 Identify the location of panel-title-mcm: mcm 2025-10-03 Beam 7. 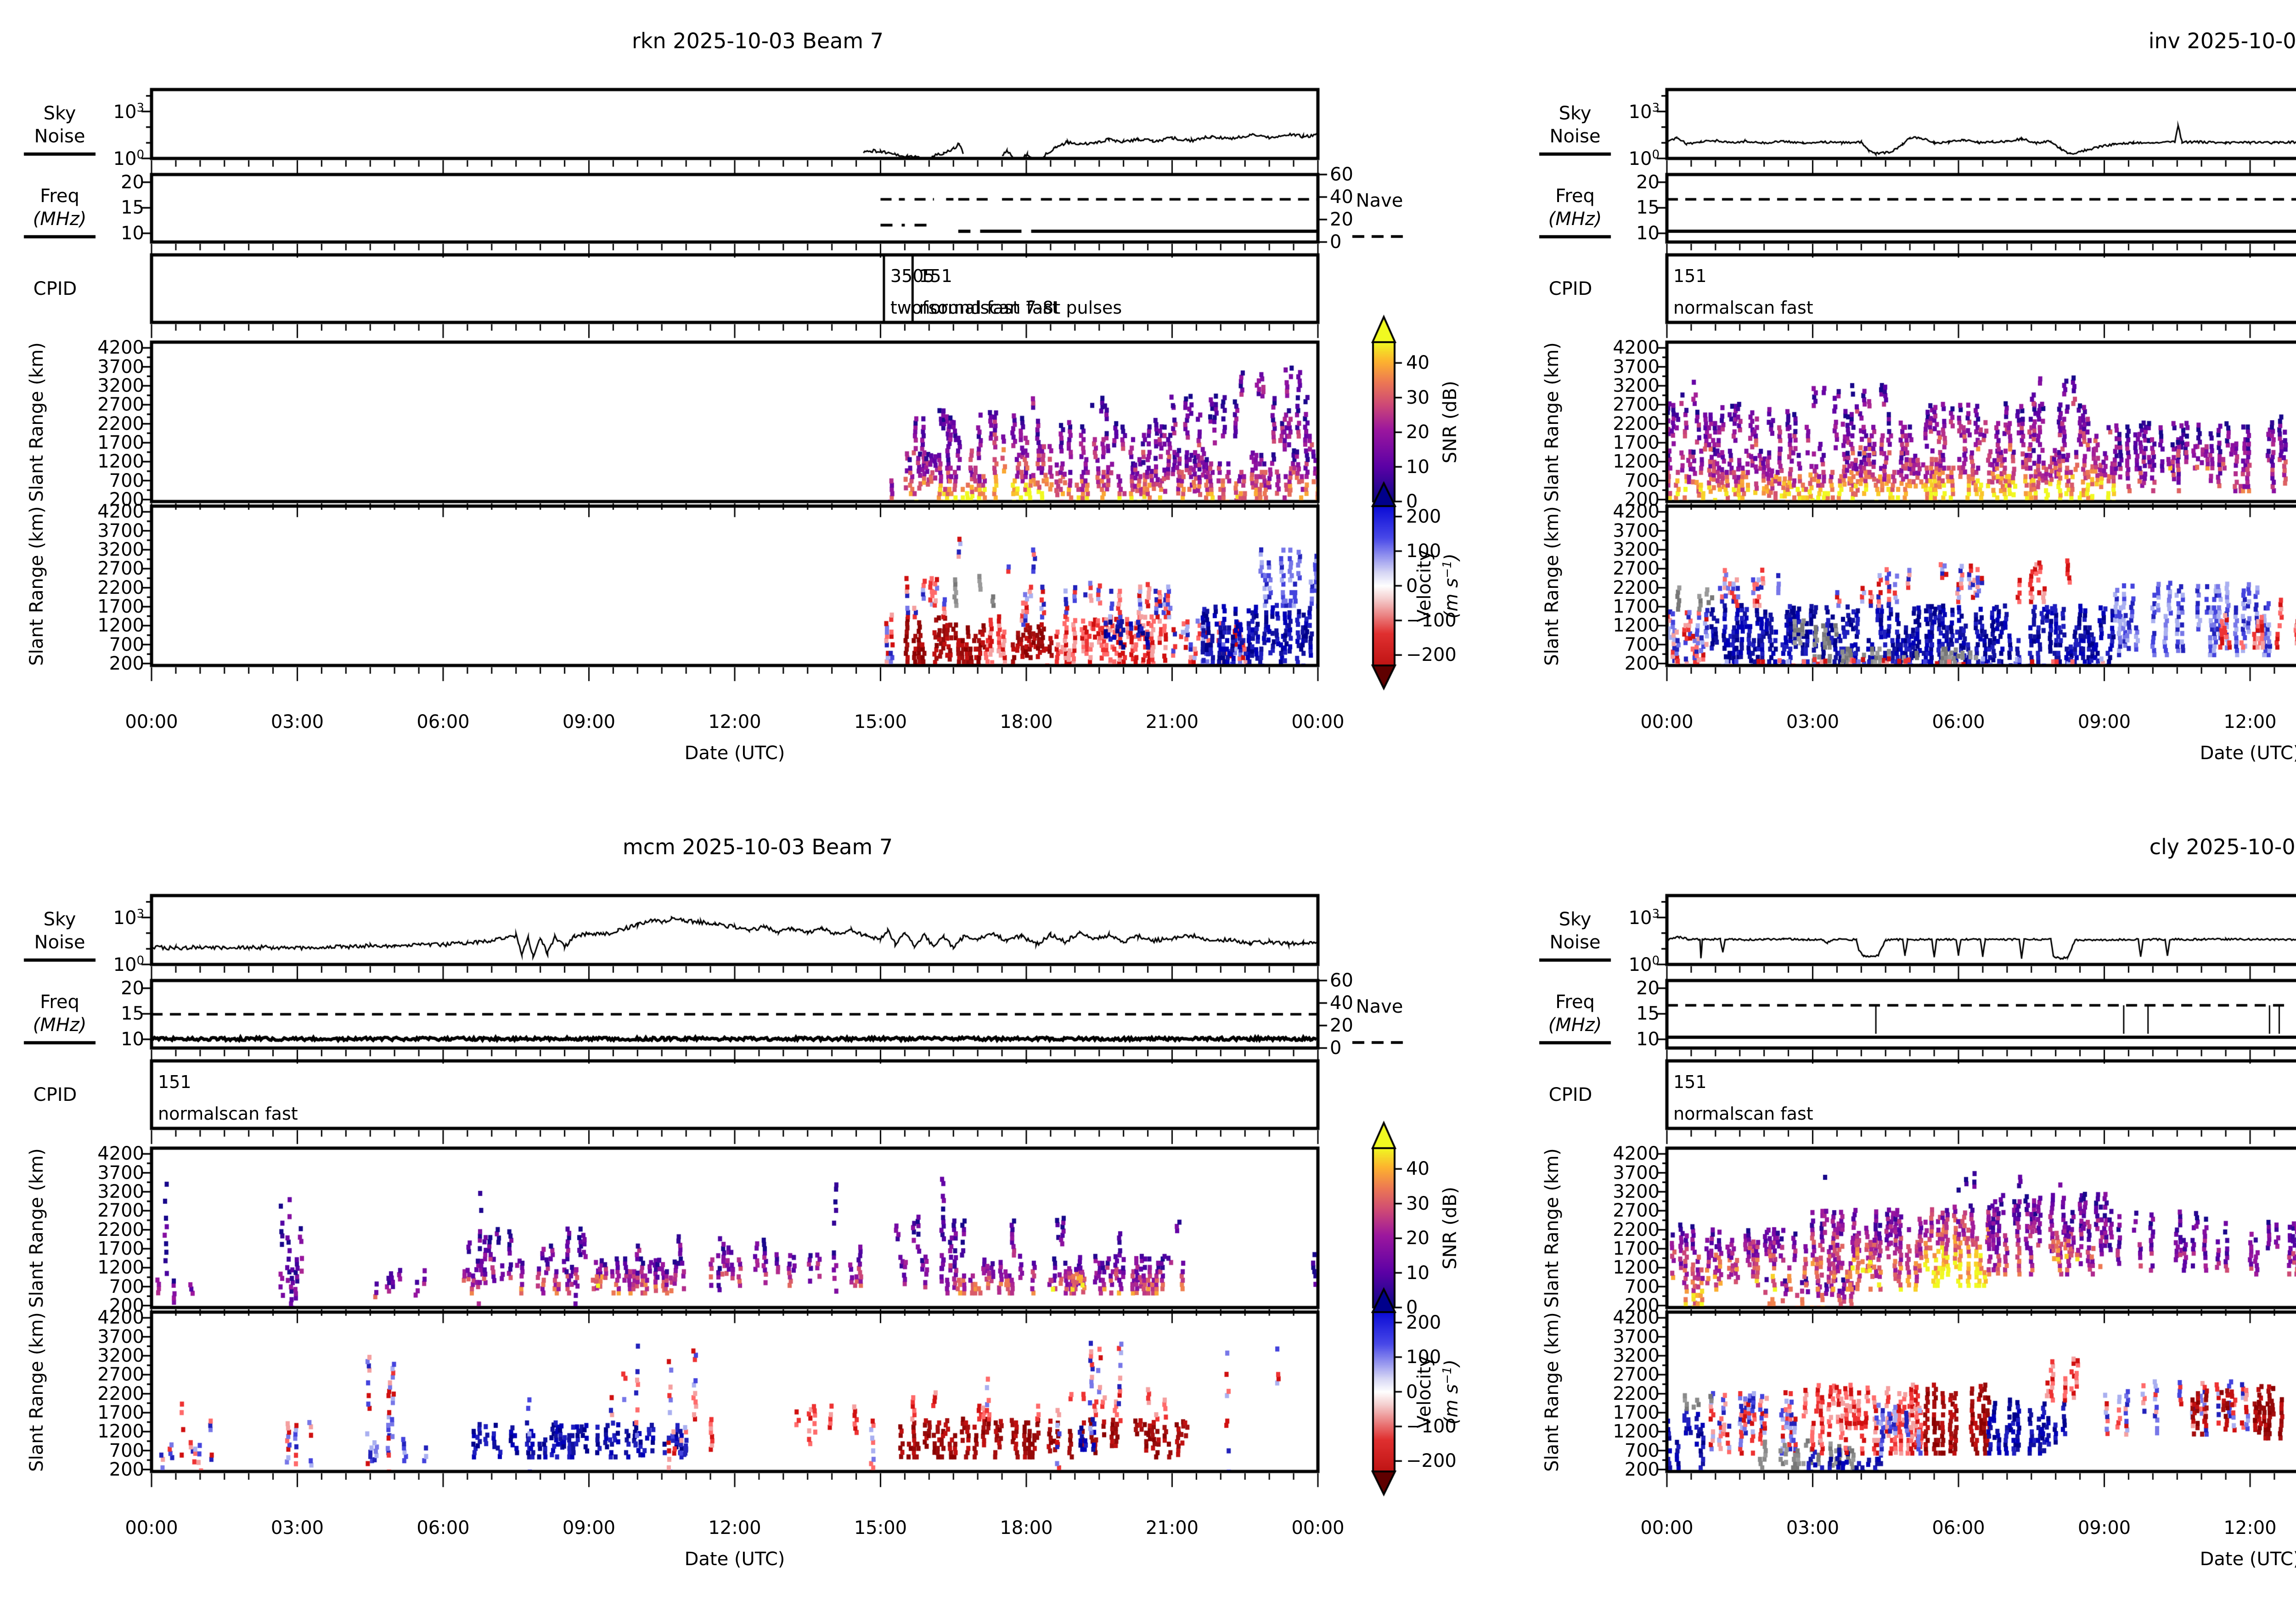
(757, 846).